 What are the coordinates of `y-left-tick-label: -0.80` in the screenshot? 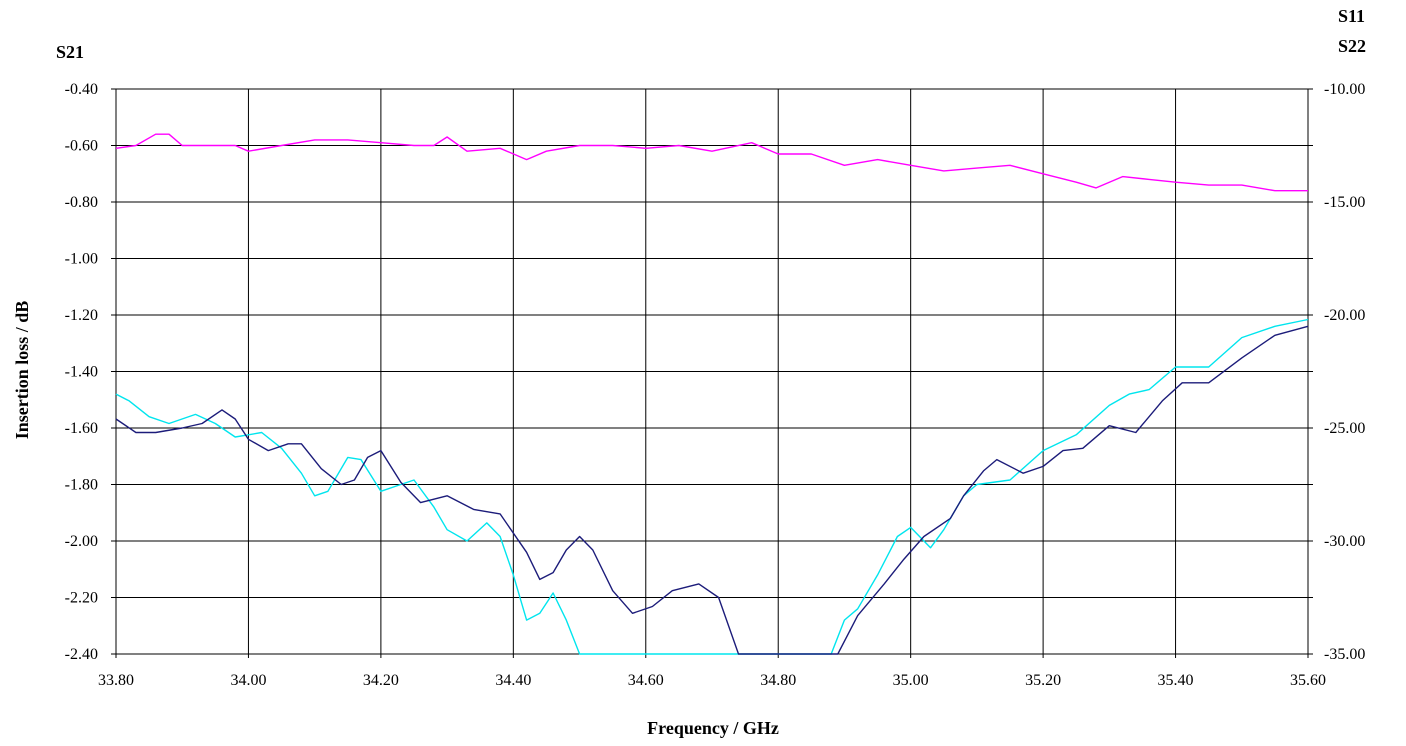 It's located at (81, 202).